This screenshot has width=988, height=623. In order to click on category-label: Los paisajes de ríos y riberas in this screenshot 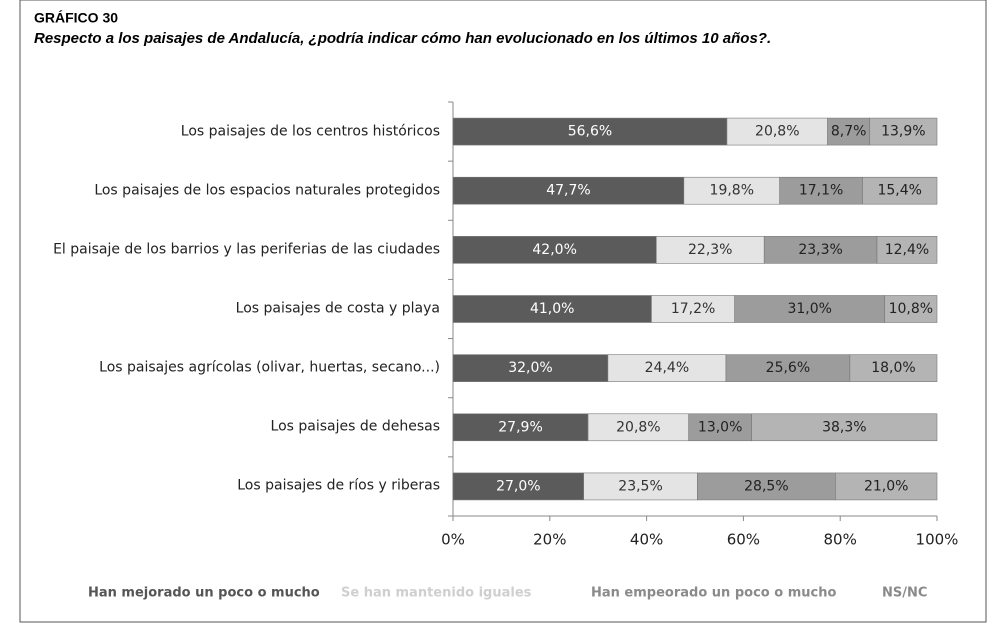, I will do `click(338, 485)`.